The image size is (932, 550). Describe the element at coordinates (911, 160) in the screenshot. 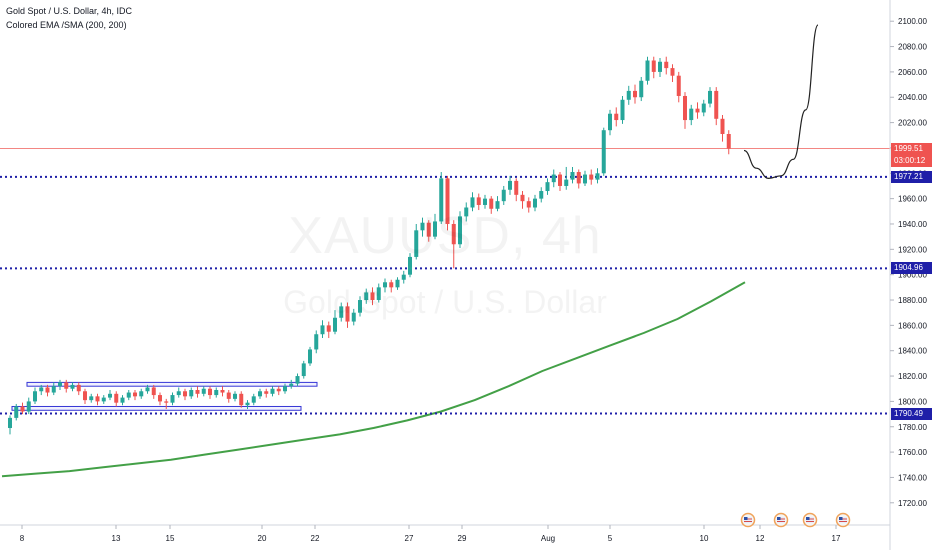

I see `countdown-tag: 03:00:12` at that location.